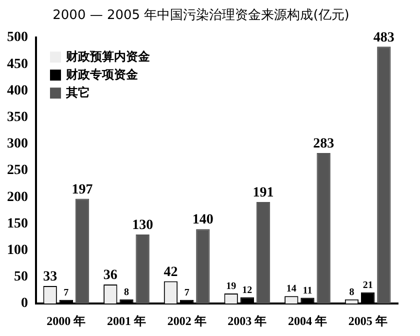 The width and height of the screenshot is (420, 336). I want to click on data-label: 130, so click(143, 226).